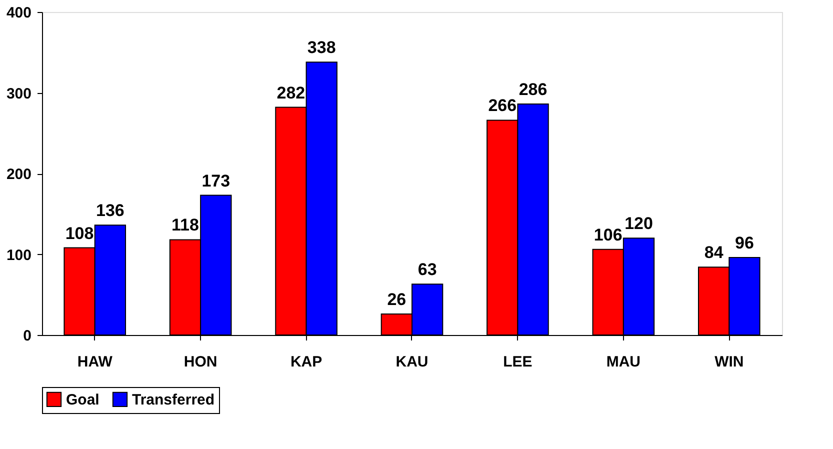  What do you see at coordinates (291, 92) in the screenshot?
I see `data-label: 282` at bounding box center [291, 92].